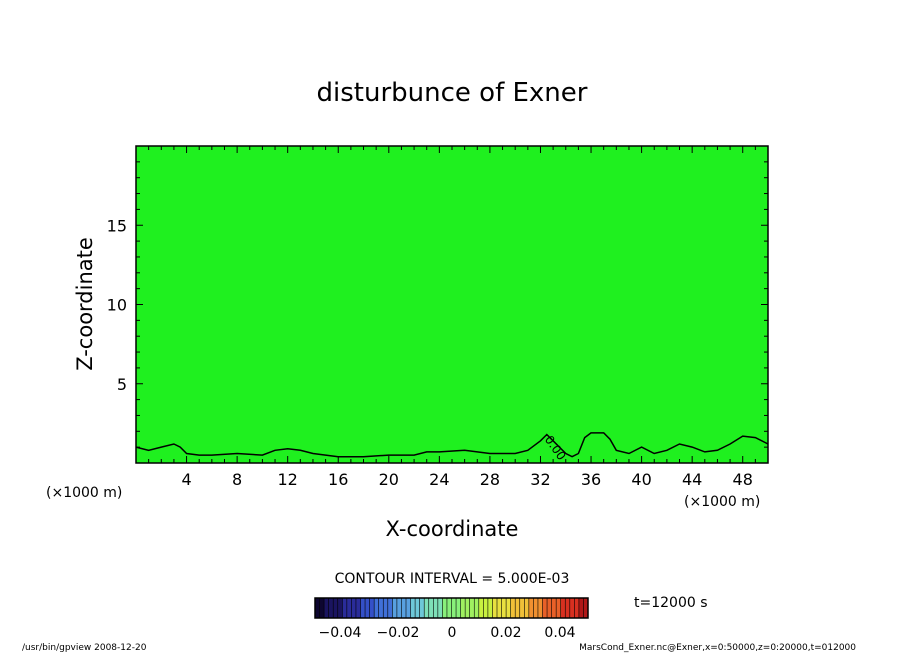 Image resolution: width=904 pixels, height=654 pixels. I want to click on chart-title: disturbunce of Exner, so click(452, 93).